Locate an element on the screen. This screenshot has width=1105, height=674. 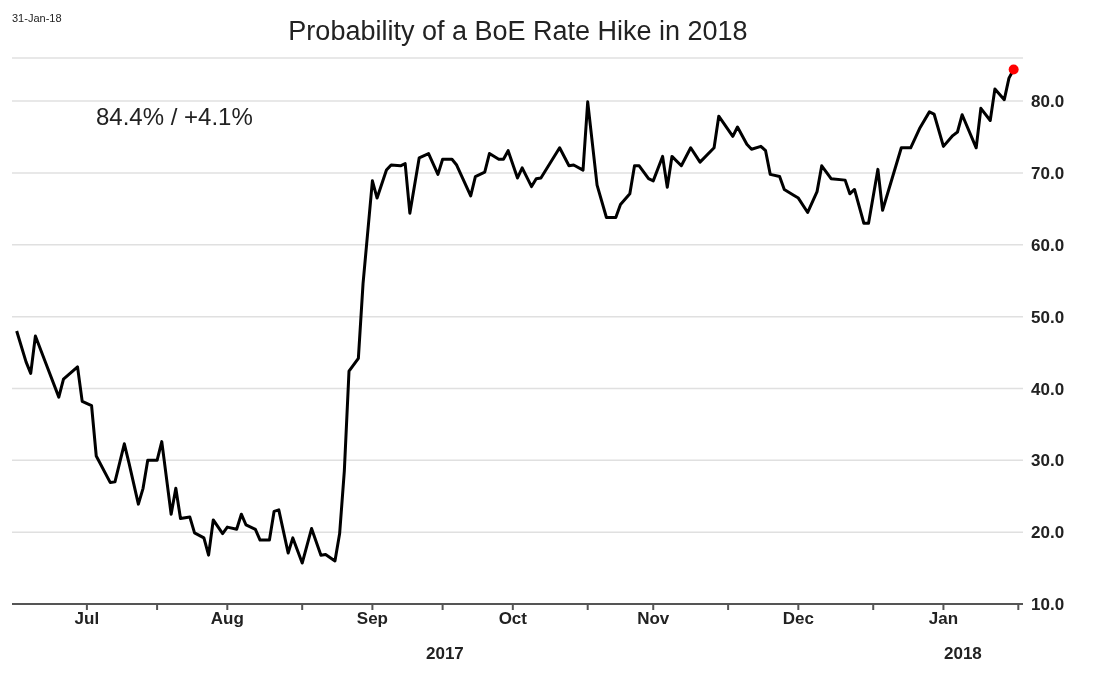
x-tick-label: Jul is located at coordinates (87, 619).